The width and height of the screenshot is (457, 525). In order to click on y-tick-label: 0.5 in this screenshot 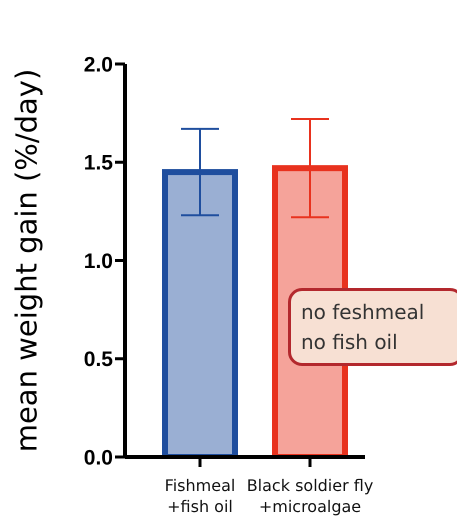, I will do `click(99, 360)`.